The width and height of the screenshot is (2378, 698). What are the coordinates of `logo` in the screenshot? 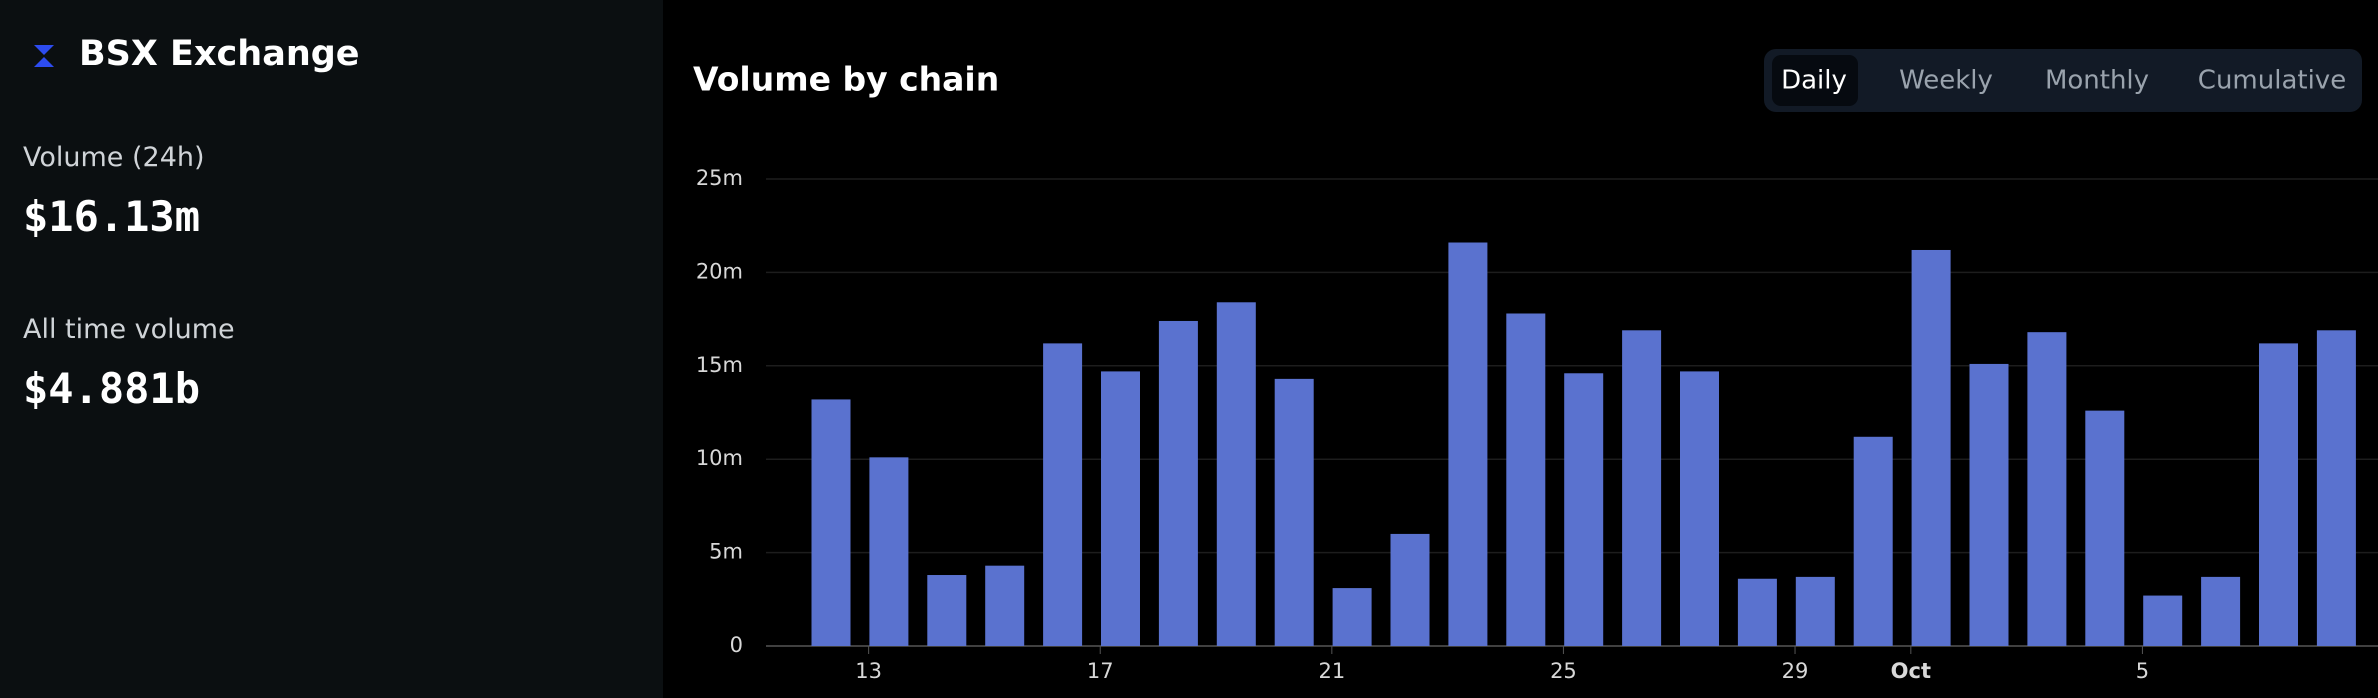 It's located at (44, 56).